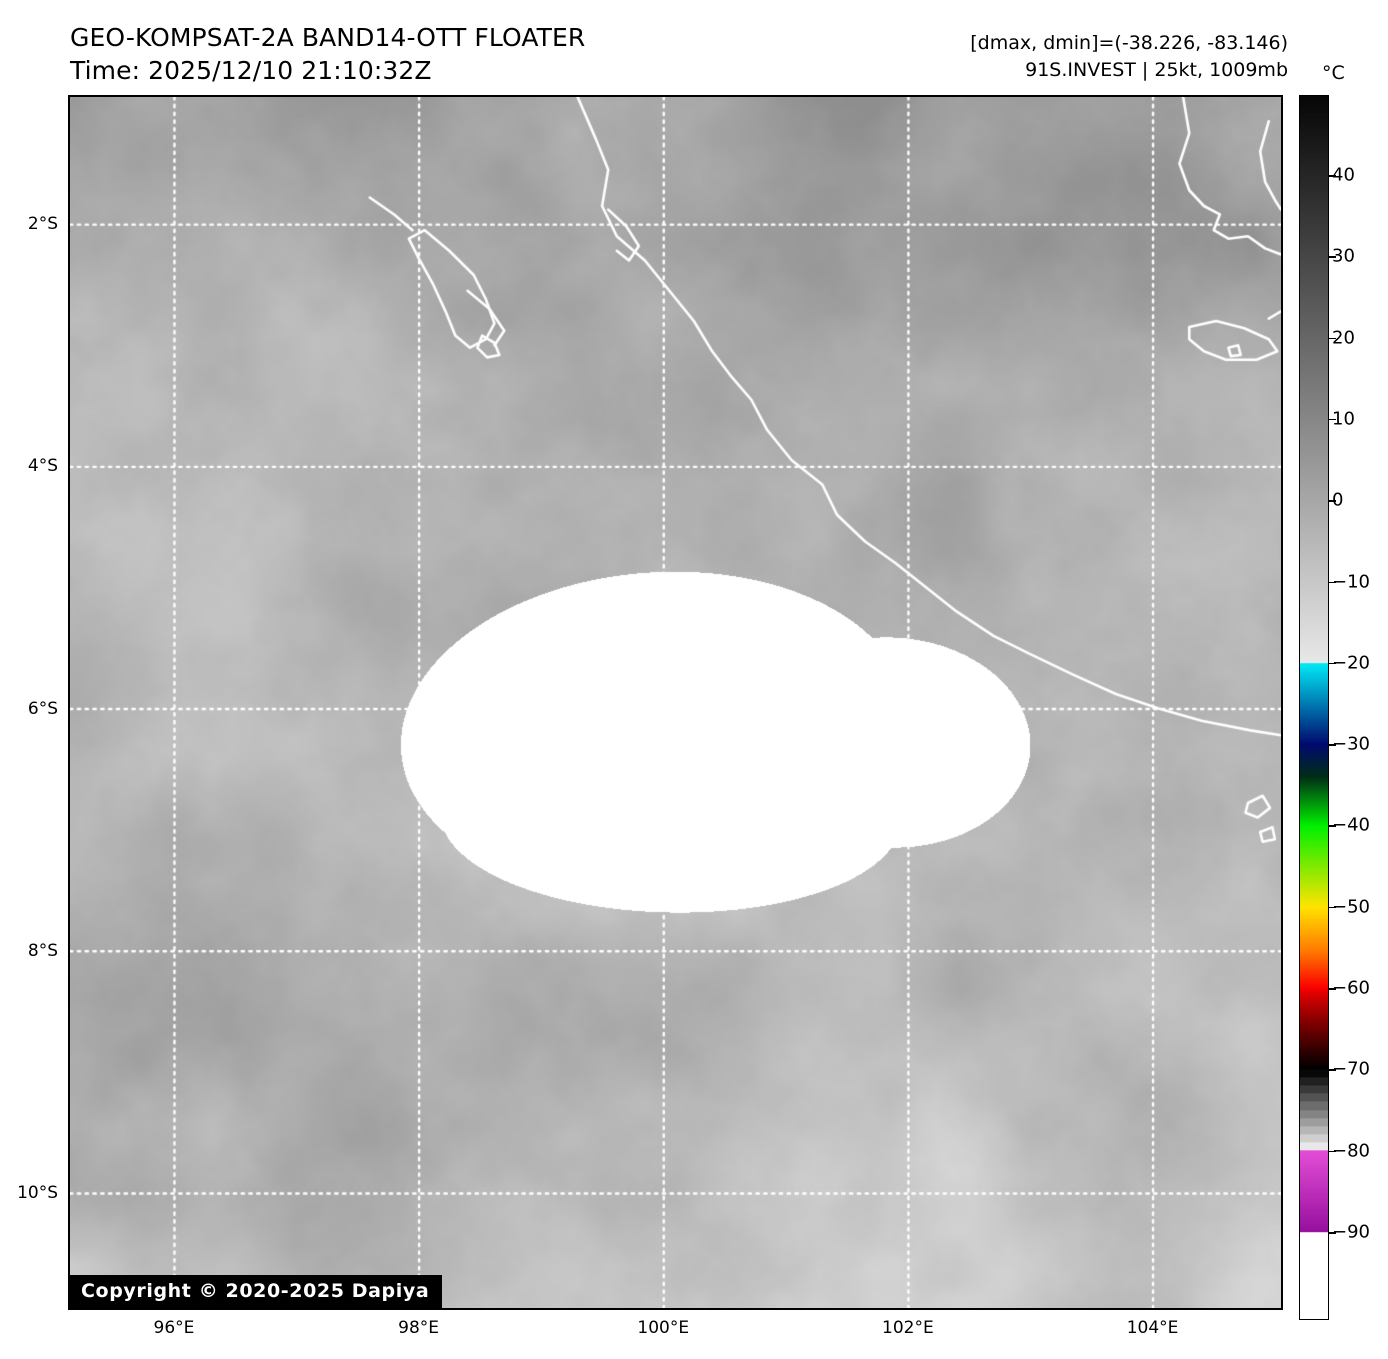  I want to click on colorbar-tick-label: −50, so click(1351, 907).